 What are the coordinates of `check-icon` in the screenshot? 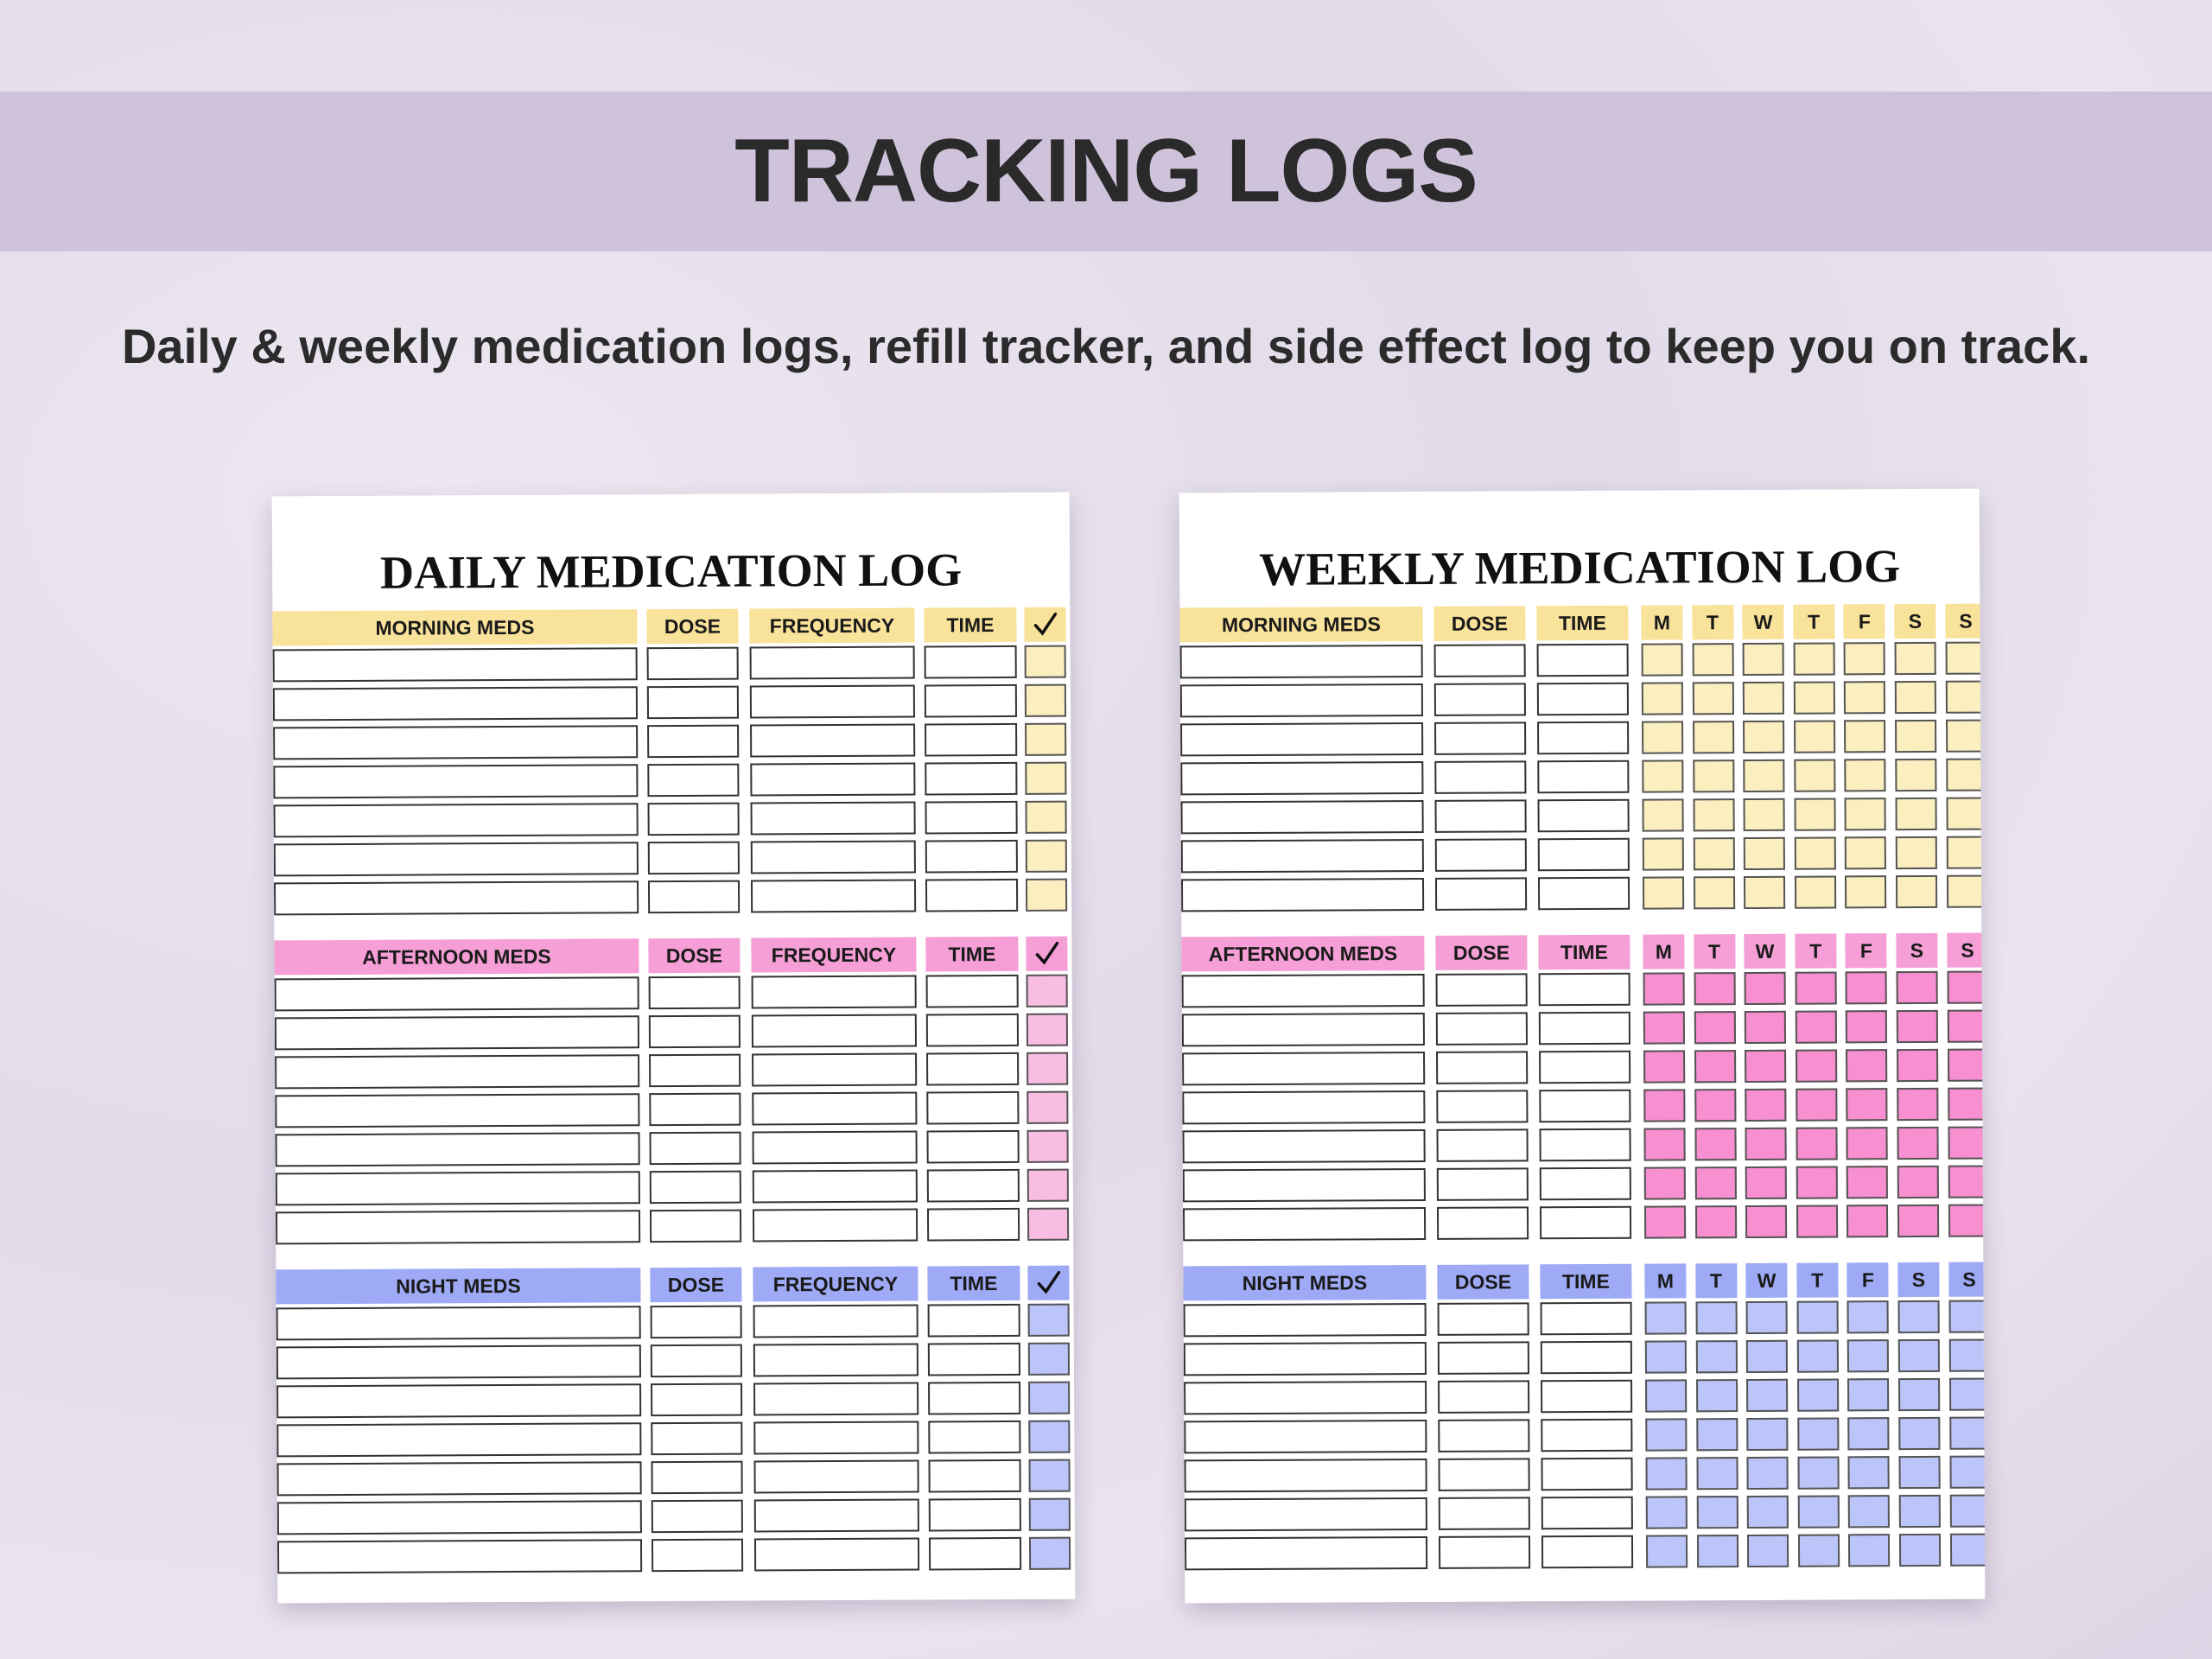 It's located at (1045, 624).